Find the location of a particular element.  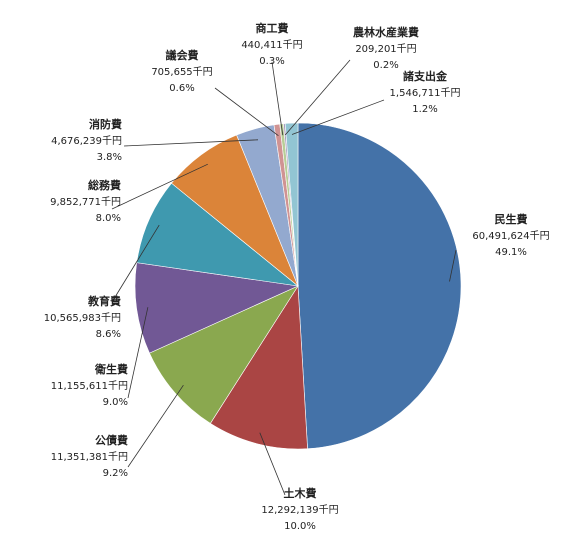

slice-label-name: 諸支出金 is located at coordinates (425, 76).